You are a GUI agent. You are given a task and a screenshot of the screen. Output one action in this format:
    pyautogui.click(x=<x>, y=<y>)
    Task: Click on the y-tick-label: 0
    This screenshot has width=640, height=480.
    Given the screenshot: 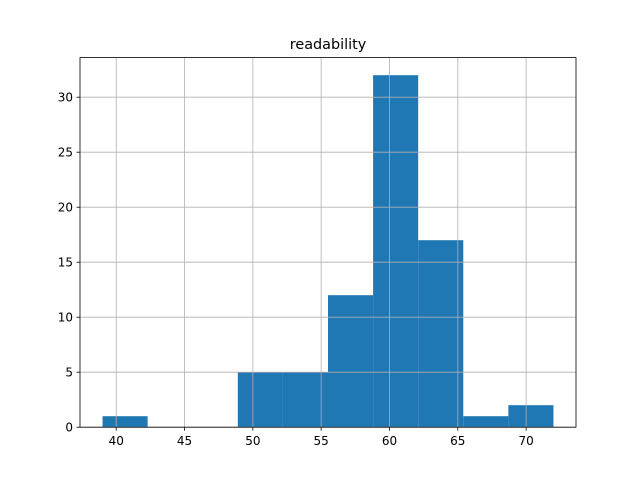 What is the action you would take?
    pyautogui.click(x=69, y=428)
    